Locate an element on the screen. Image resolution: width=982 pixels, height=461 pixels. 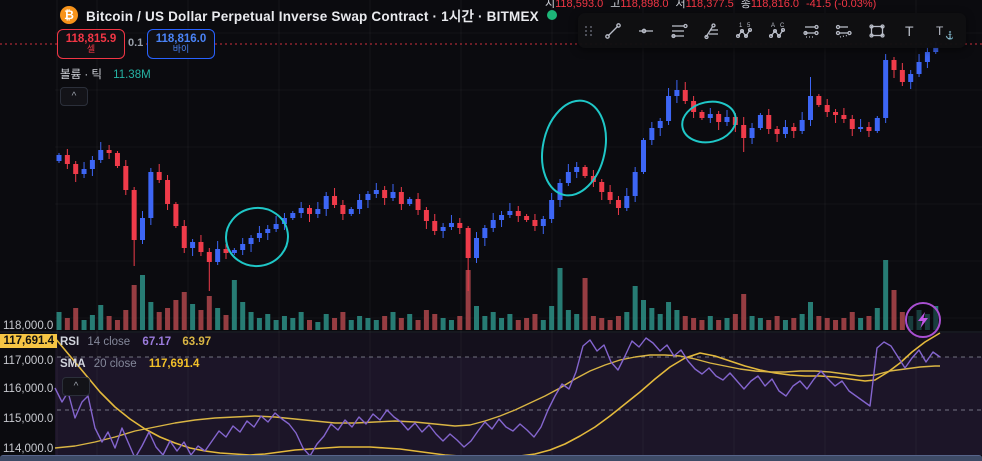
change-value: -41.5 (-0.03%) is located at coordinates (841, 5).